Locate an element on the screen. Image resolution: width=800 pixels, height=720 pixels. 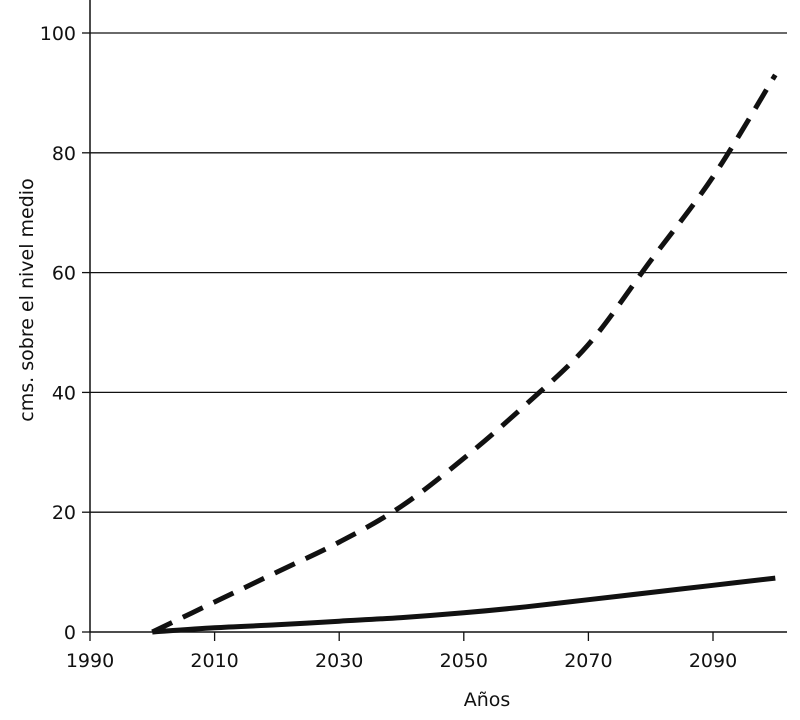
y-tick-label-40: 40 is located at coordinates (64, 393).